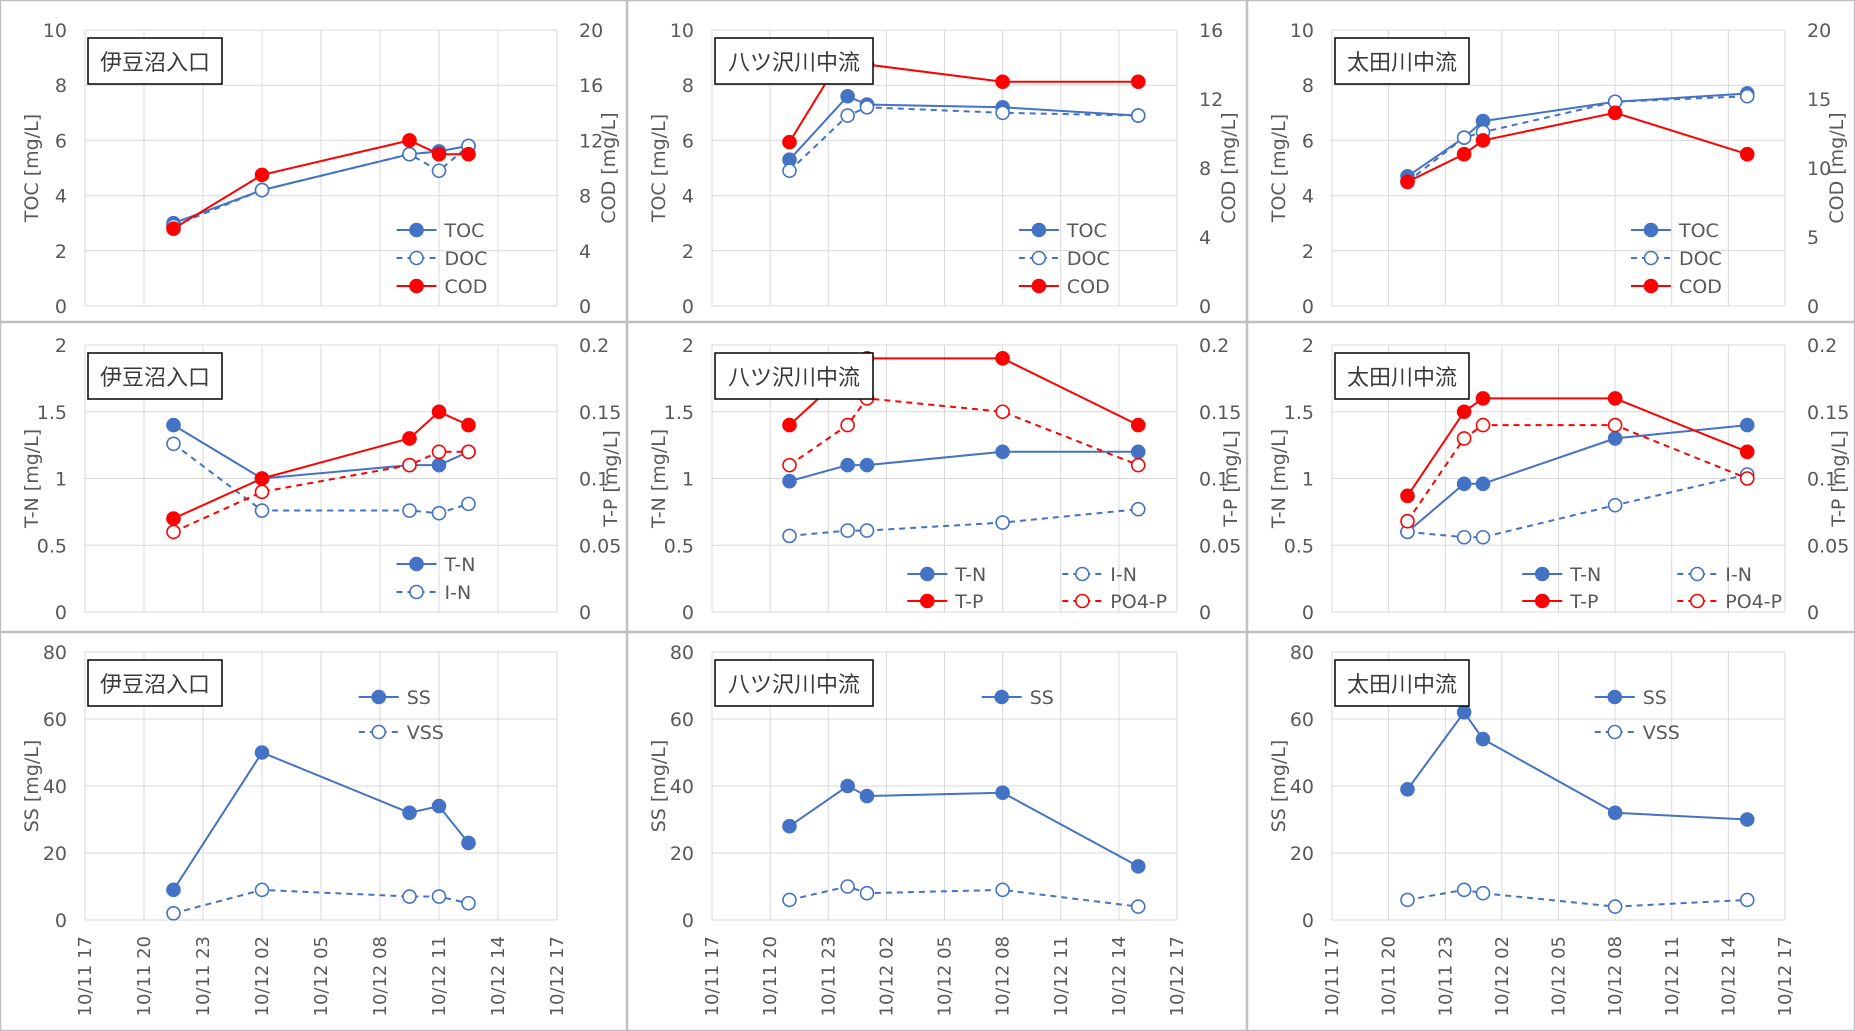 This screenshot has width=1855, height=1031. I want to click on legend-label: I-N, so click(458, 593).